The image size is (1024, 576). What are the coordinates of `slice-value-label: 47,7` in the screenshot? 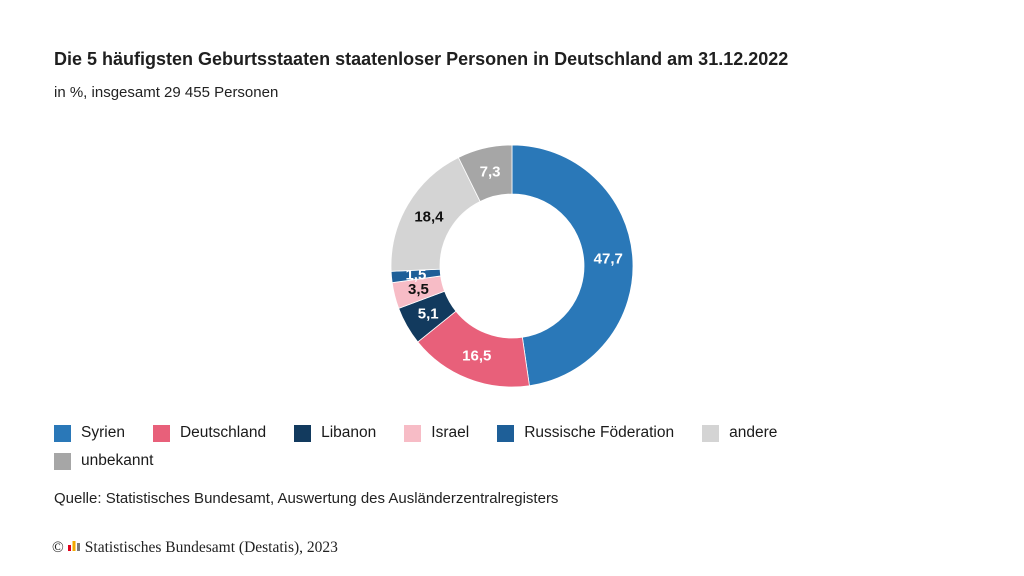 It's located at (608, 259).